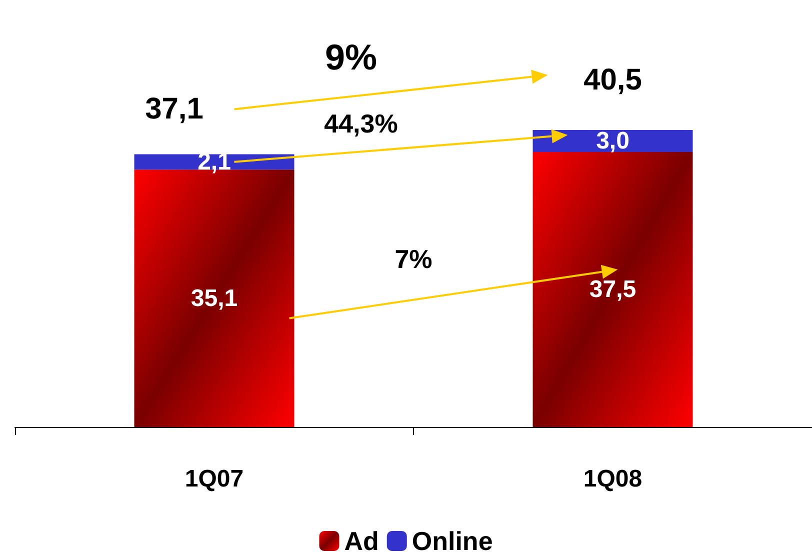  What do you see at coordinates (214, 479) in the screenshot?
I see `x-tick-label: 1Q07` at bounding box center [214, 479].